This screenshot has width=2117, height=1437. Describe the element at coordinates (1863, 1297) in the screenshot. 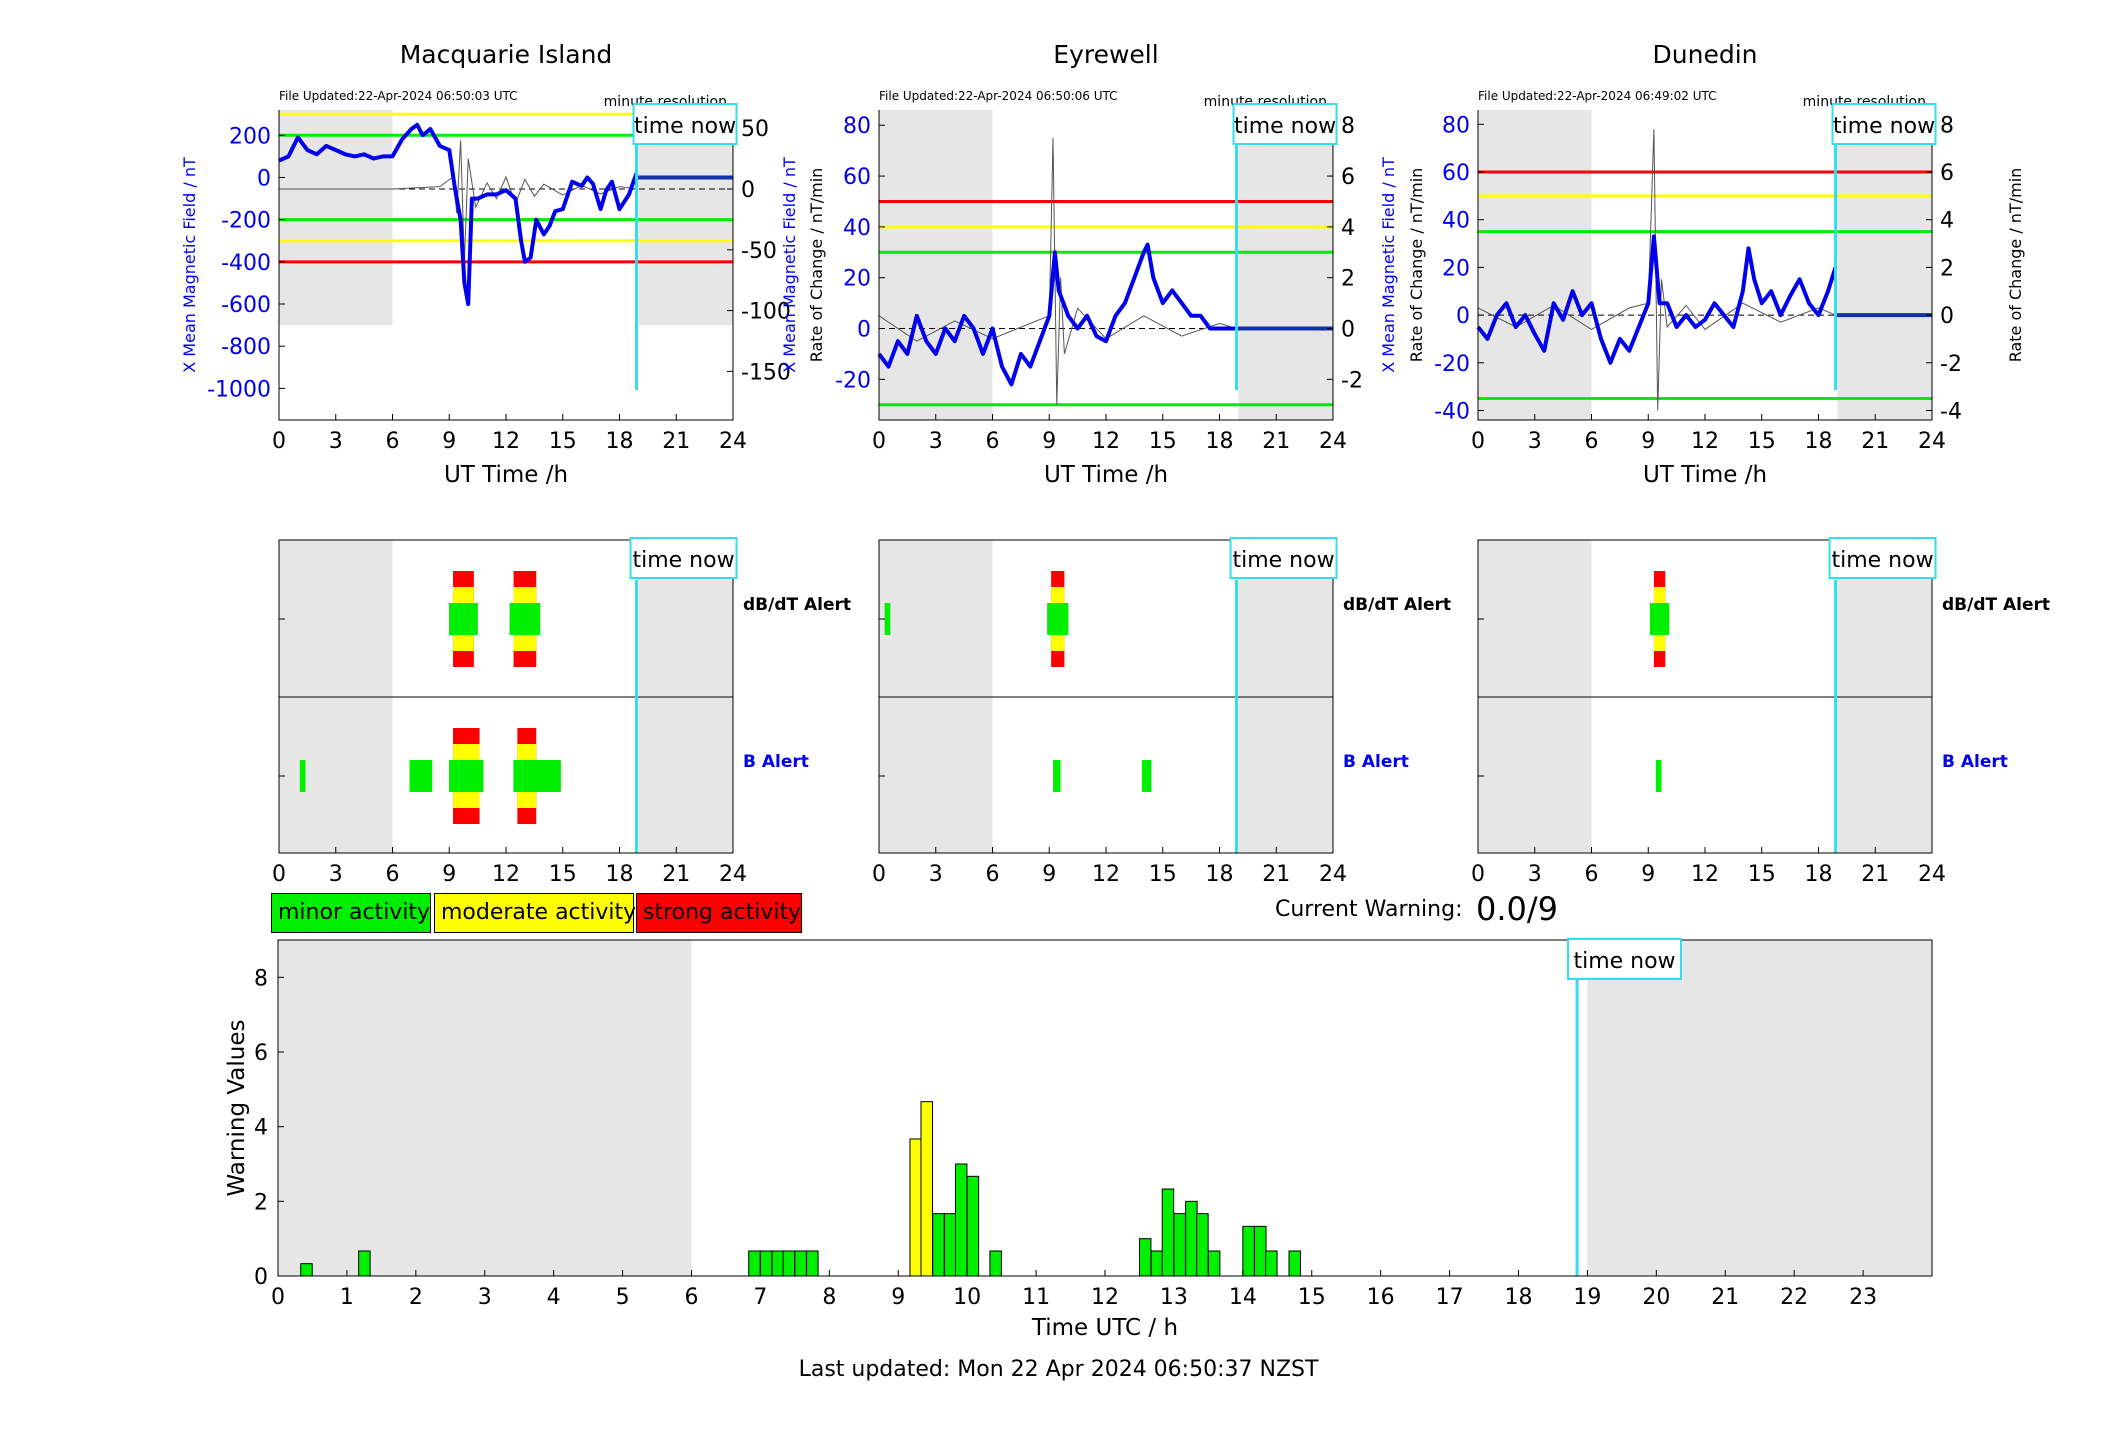

I see `x-tick-label: 23` at that location.